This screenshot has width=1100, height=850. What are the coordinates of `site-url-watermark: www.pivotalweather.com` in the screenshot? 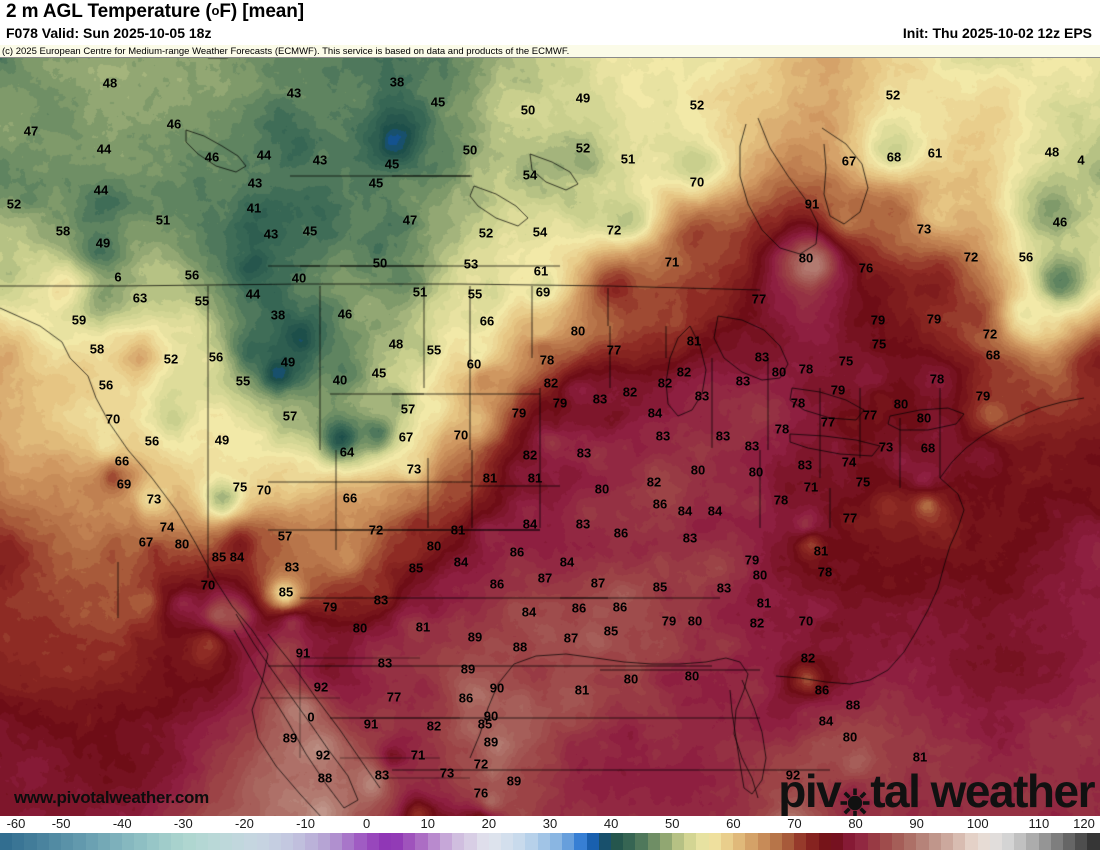 It's located at (111, 797).